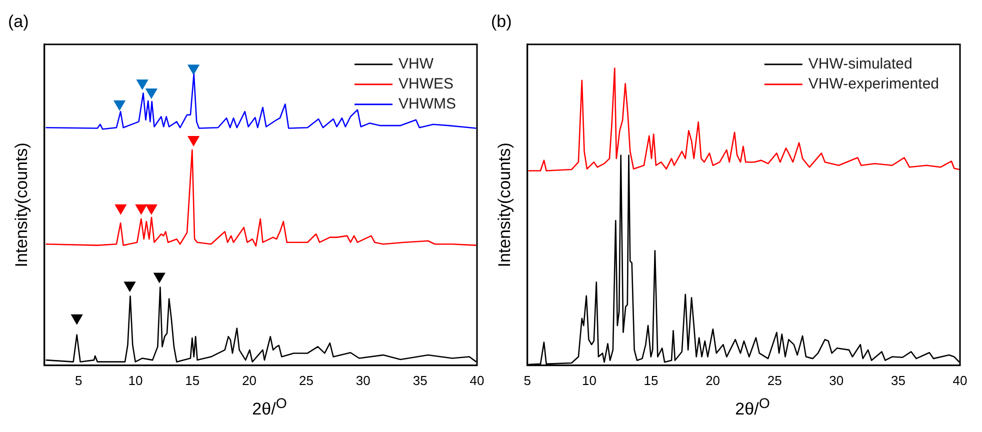 This screenshot has width=982, height=432. Describe the element at coordinates (874, 84) in the screenshot. I see `legend-label: VHW-experimented` at that location.